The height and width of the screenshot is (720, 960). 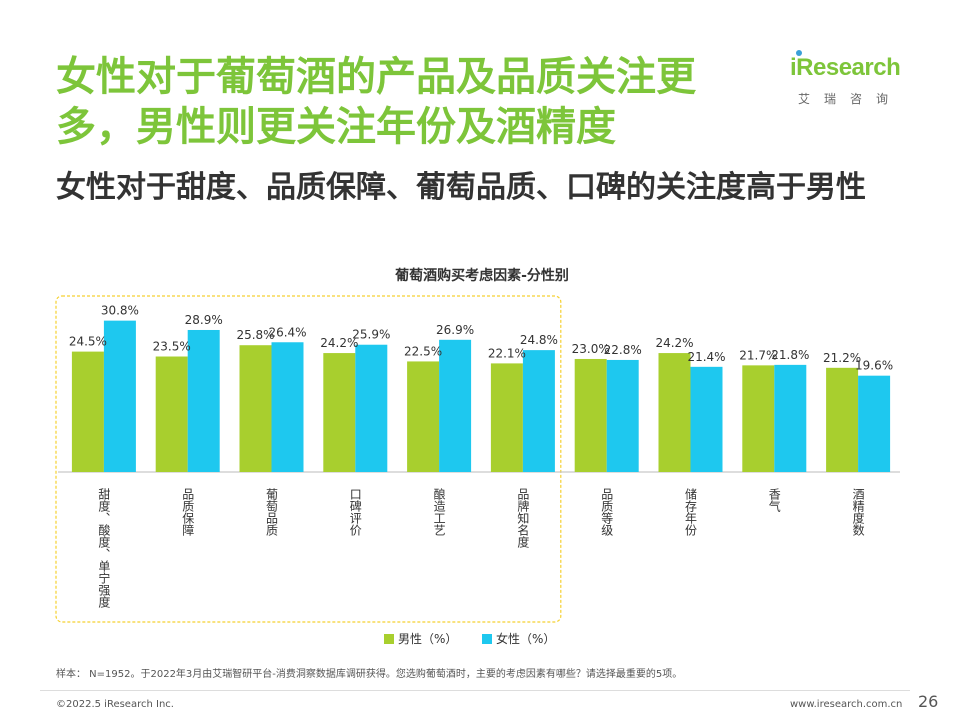 What do you see at coordinates (115, 704) in the screenshot?
I see `copyright: ©2022.5 iResearch Inc.` at bounding box center [115, 704].